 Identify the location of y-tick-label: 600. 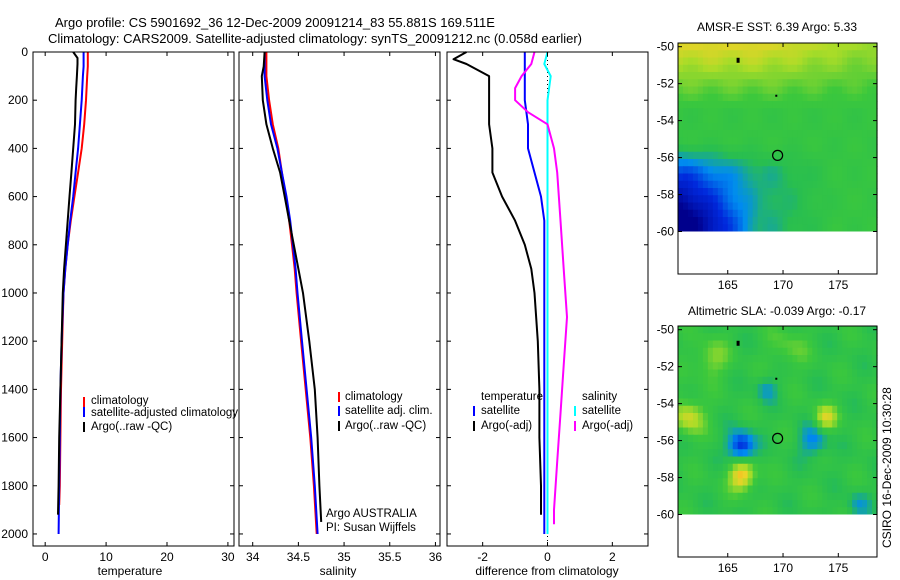
(18, 197).